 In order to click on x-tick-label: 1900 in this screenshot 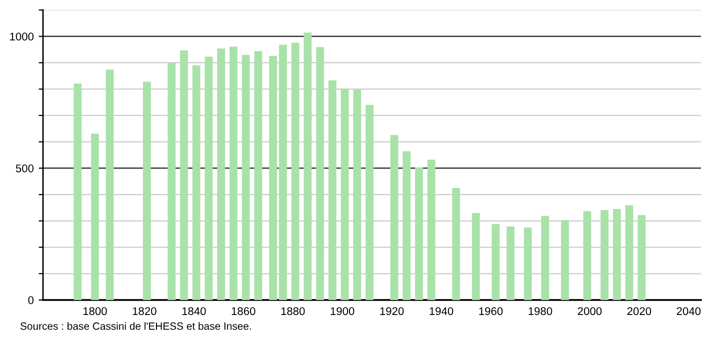, I will do `click(342, 311)`.